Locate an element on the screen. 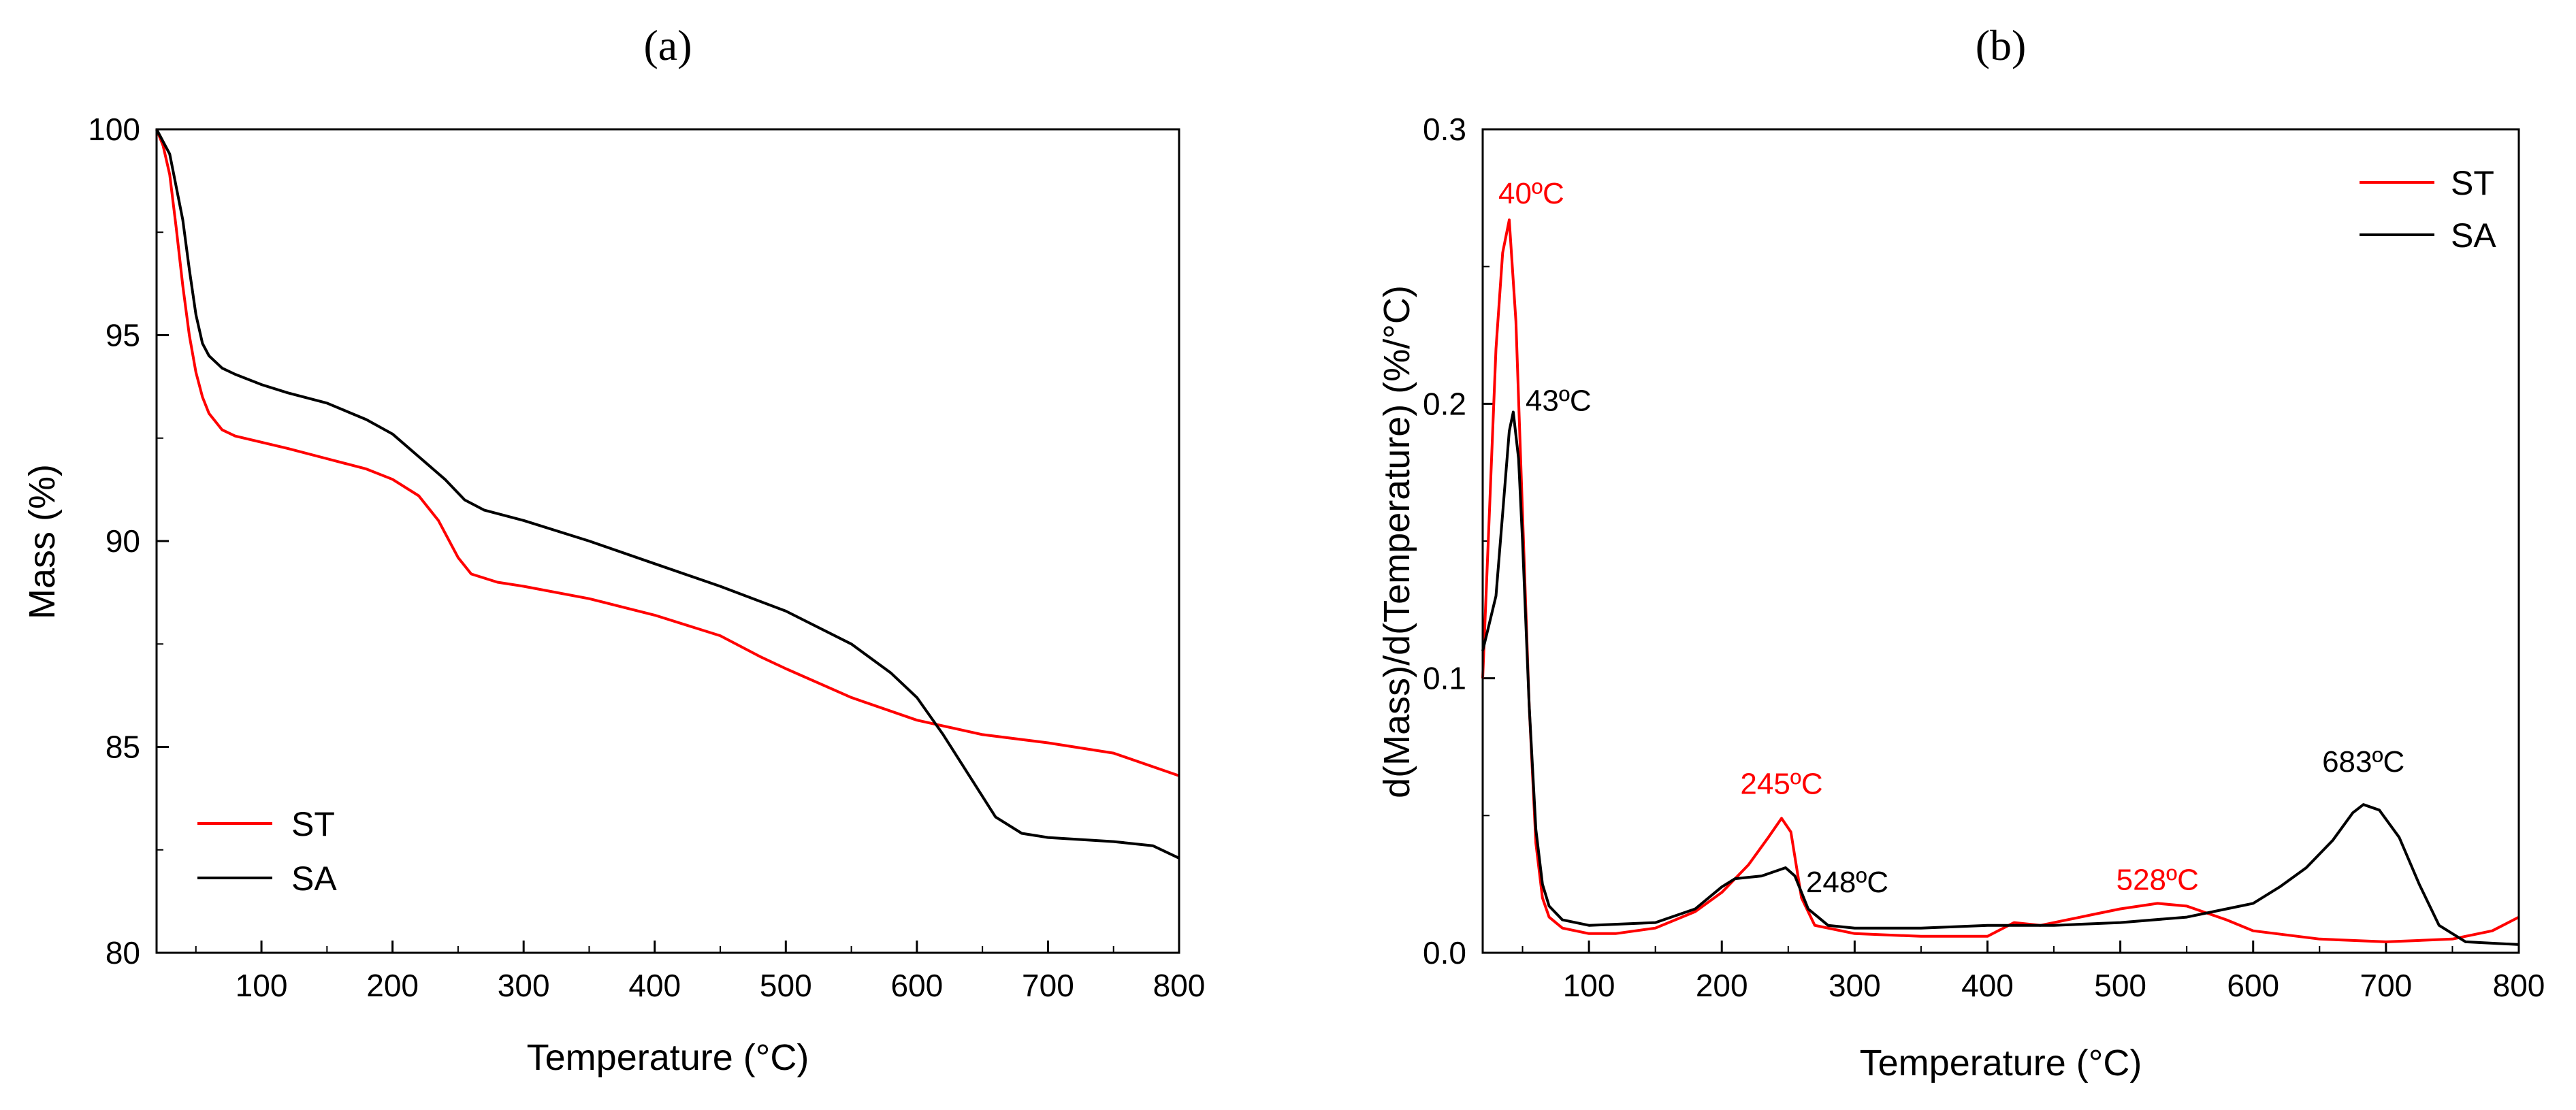 The width and height of the screenshot is (2576, 1110). panel-a-xtick-label: 800 is located at coordinates (1179, 985).